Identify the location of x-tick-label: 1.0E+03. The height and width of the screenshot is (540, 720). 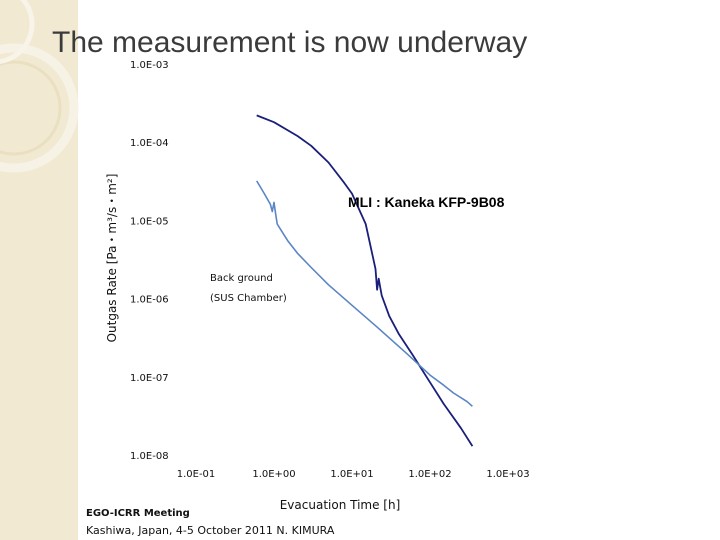
(507, 474).